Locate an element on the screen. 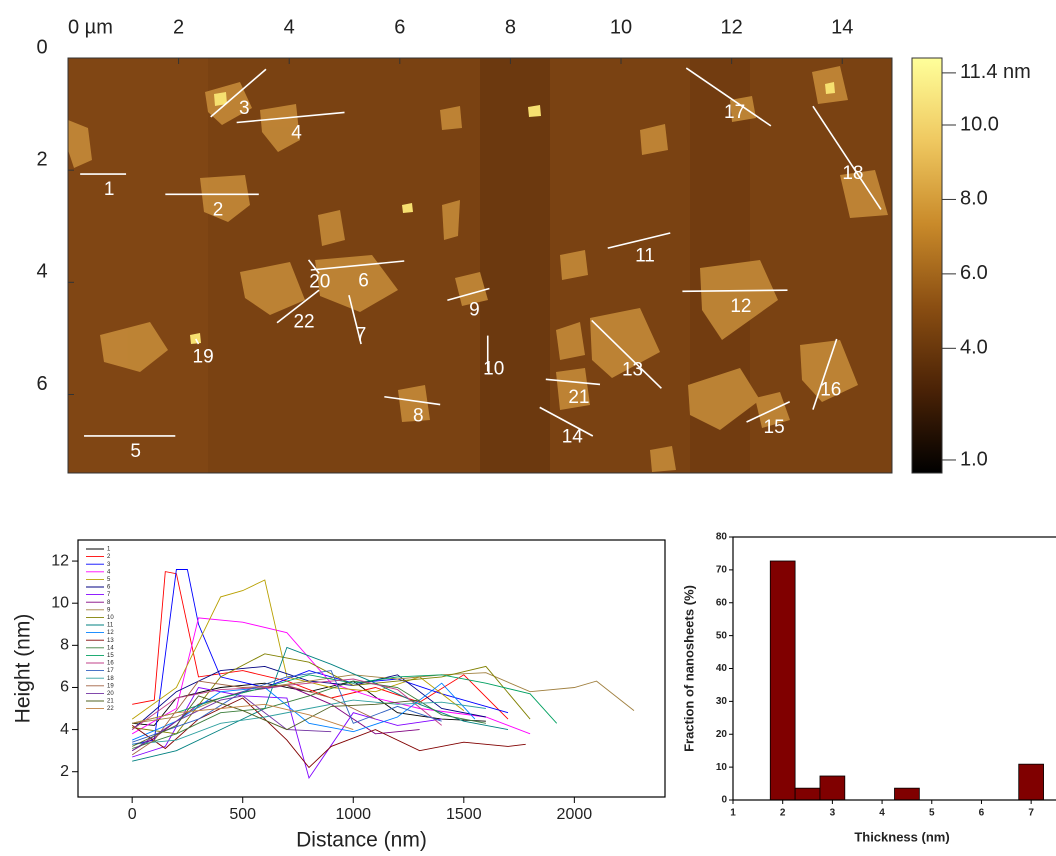  legend-label: 14 is located at coordinates (110, 648).